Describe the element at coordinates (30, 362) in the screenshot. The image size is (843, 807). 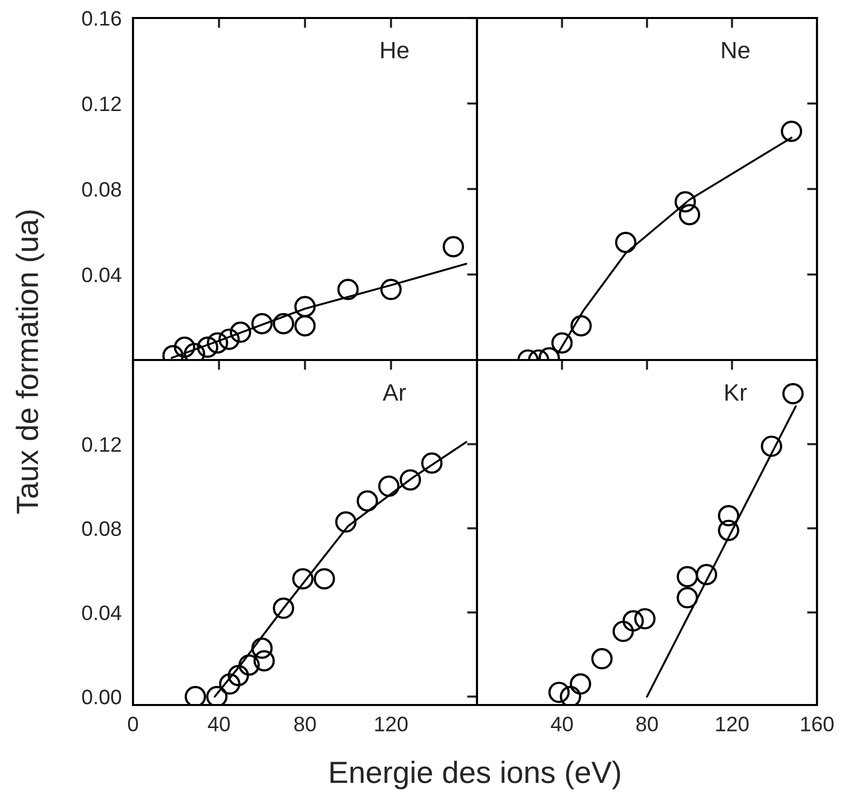
I see `y-axis-title: Taux de formation (ua)` at that location.